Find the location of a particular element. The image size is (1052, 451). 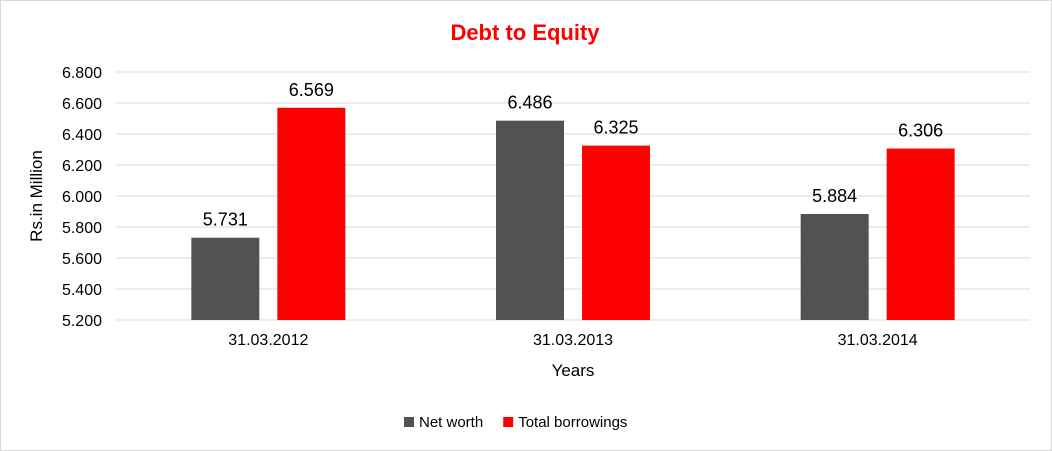

y-tick-label: 6.400 is located at coordinates (82, 135).